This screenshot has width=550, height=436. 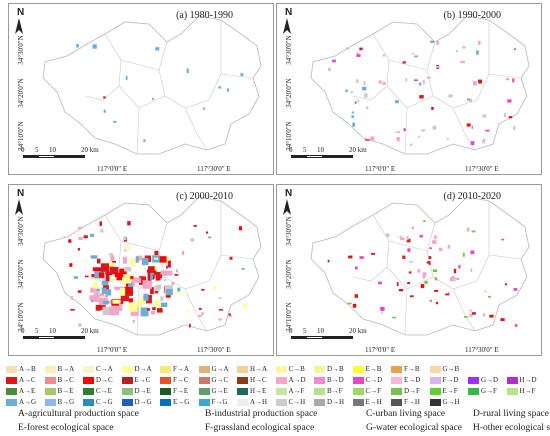 I want to click on legend-description: E-forest ecological space, so click(x=66, y=428).